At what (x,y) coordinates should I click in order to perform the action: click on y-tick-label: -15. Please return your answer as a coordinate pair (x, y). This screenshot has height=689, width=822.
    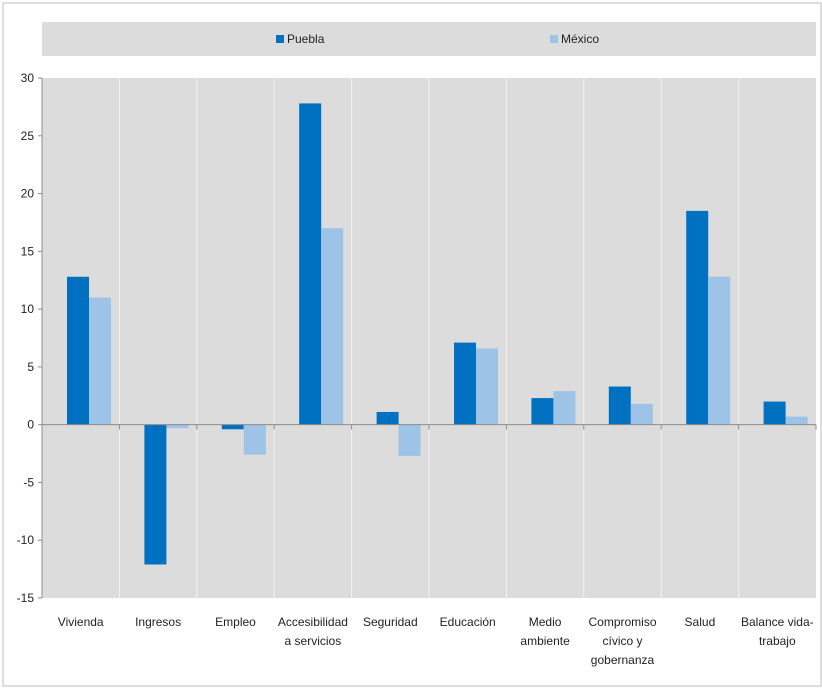
    Looking at the image, I should click on (26, 598).